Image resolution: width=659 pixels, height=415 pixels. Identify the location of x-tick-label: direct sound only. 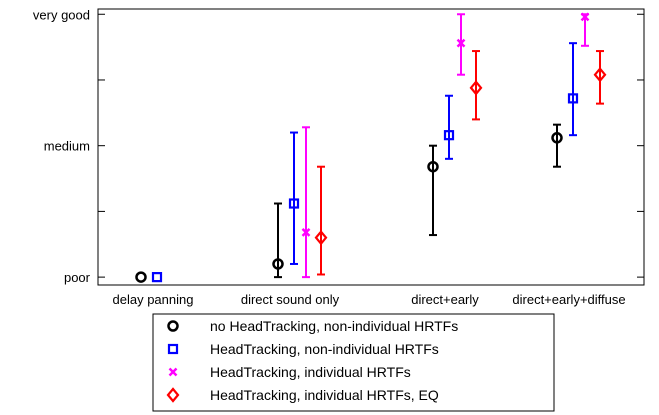
(290, 299).